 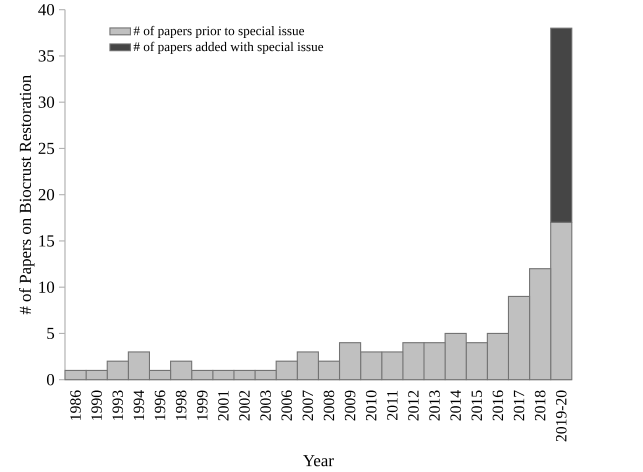 I want to click on y-tick-label: 40, so click(x=46, y=10).